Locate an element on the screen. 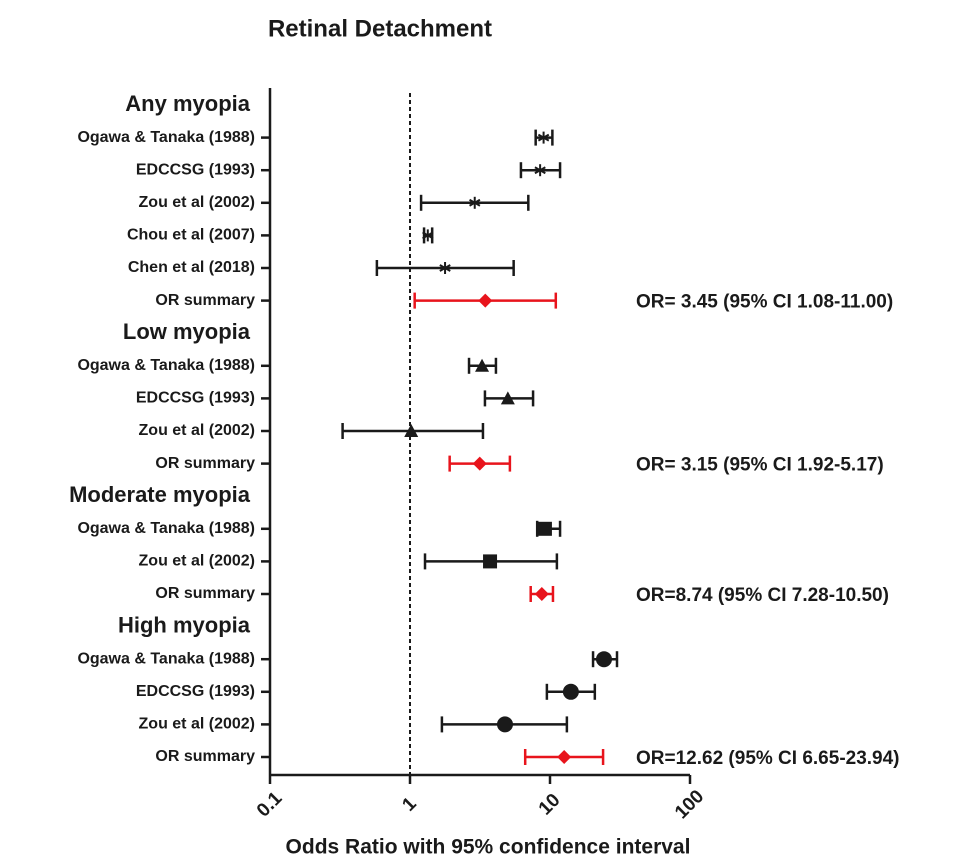 The image size is (977, 865). row-label: Chen et al (2018) is located at coordinates (191, 267).